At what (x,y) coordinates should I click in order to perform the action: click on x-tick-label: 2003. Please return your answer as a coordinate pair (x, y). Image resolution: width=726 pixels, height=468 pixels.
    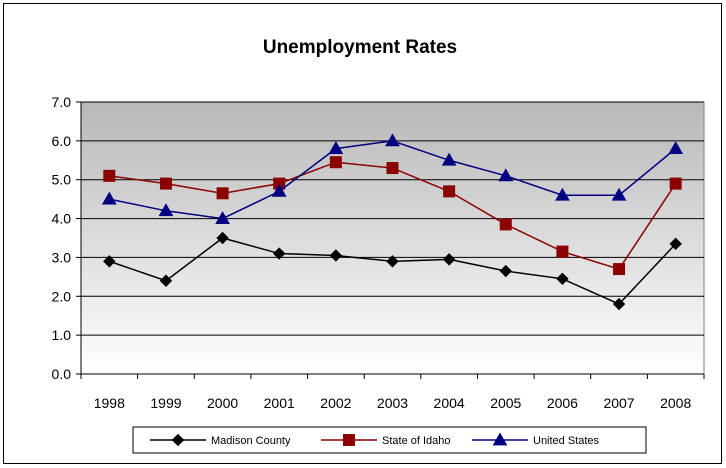
    Looking at the image, I should click on (392, 403).